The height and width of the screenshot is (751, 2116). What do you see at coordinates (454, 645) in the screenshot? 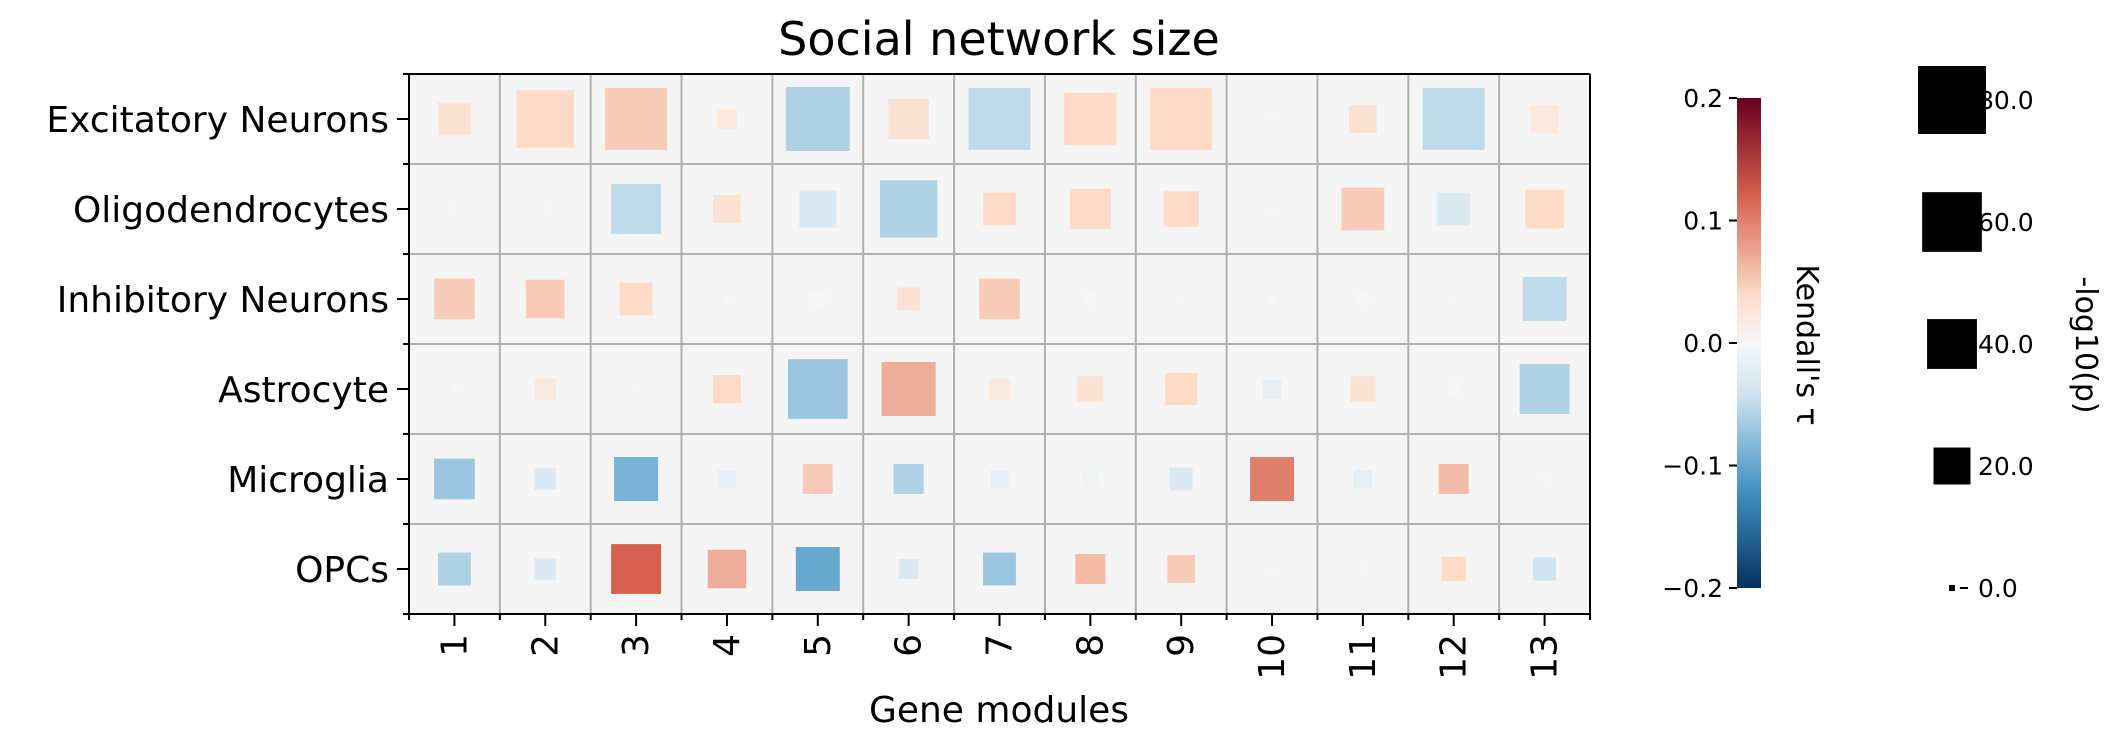
I see `x-tick-label: 1` at bounding box center [454, 645].